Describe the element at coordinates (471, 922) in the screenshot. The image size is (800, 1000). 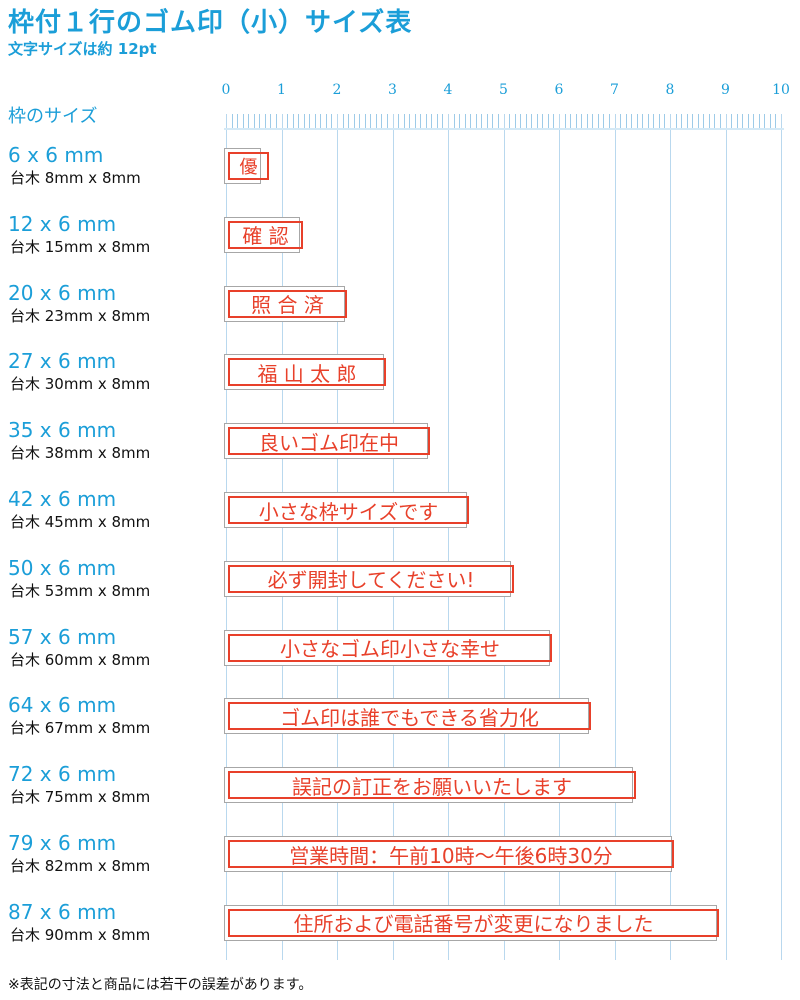
I see `stamp-block: 住所および電話番号が変更になりました` at that location.